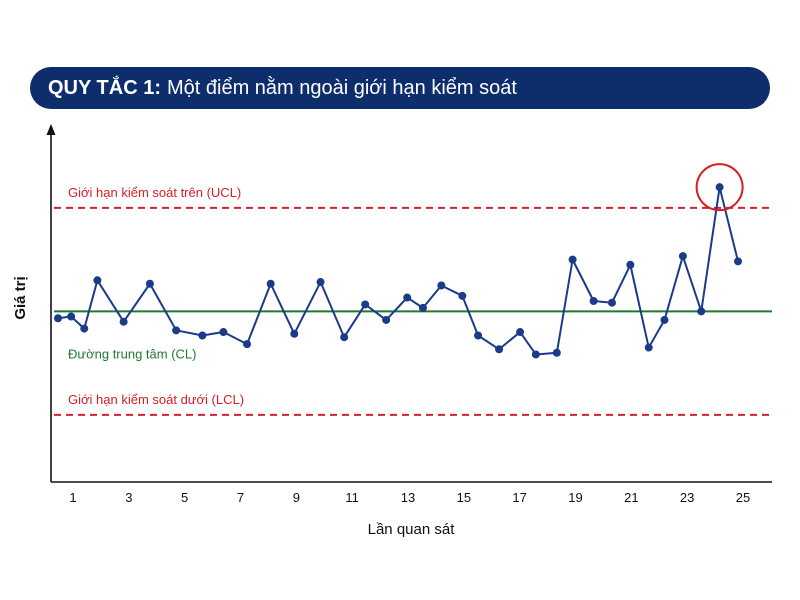  What do you see at coordinates (104, 87) in the screenshot?
I see `rule-number: QUY TẮC 1:` at bounding box center [104, 87].